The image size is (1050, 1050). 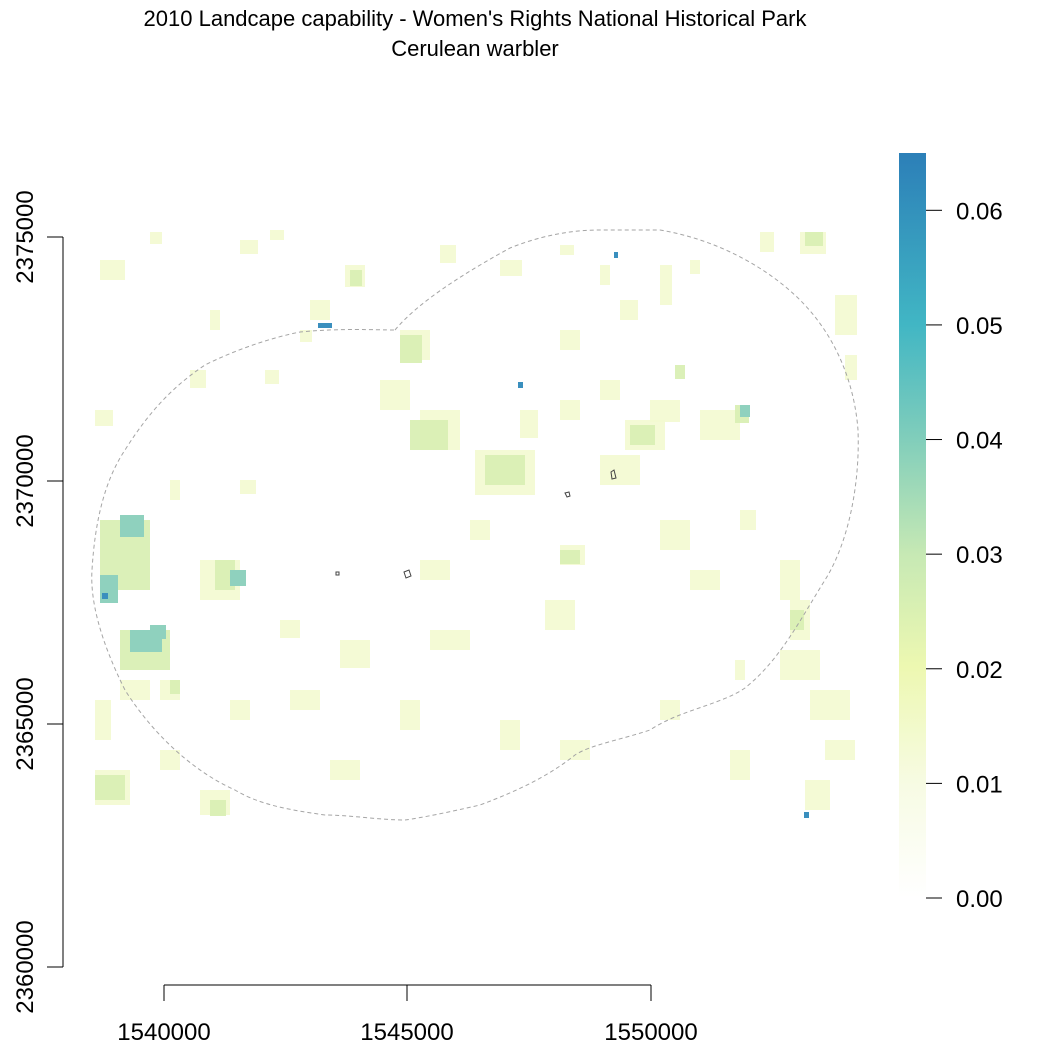 I want to click on legend-tick-label: 0.00, so click(x=979, y=899).